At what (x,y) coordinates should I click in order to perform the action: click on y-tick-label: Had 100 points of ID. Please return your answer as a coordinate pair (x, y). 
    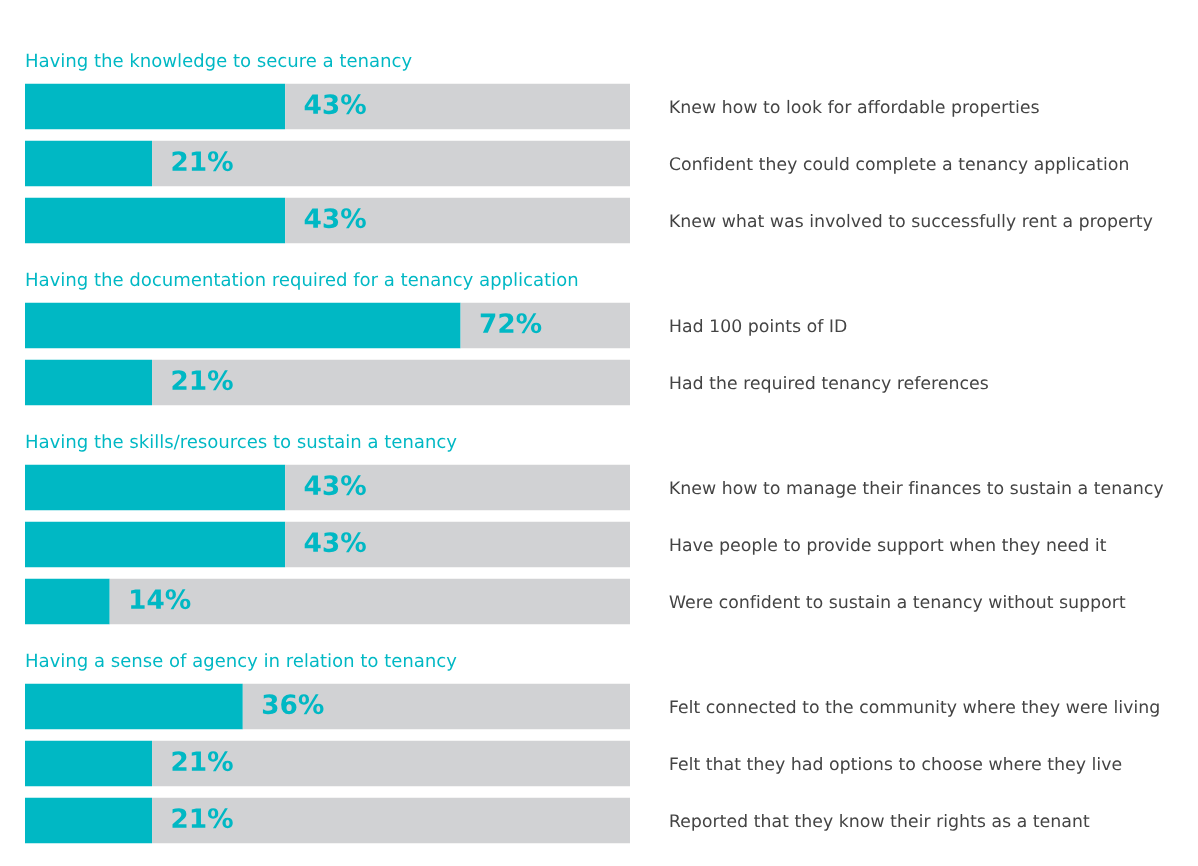
    Looking at the image, I should click on (758, 327).